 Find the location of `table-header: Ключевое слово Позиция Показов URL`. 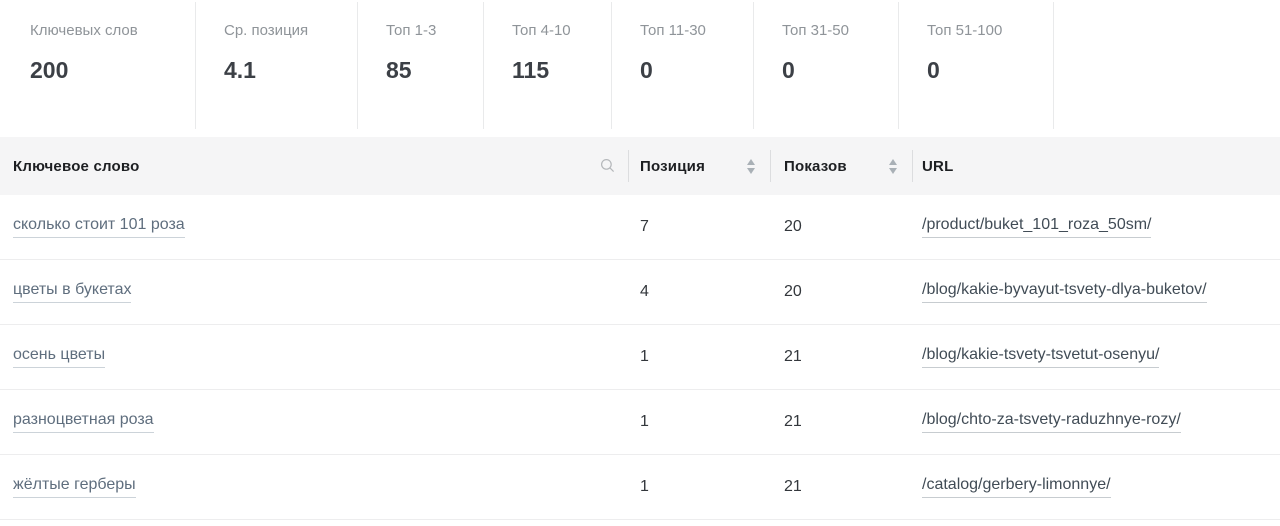

table-header: Ключевое слово Позиция Показов URL is located at coordinates (640, 166).